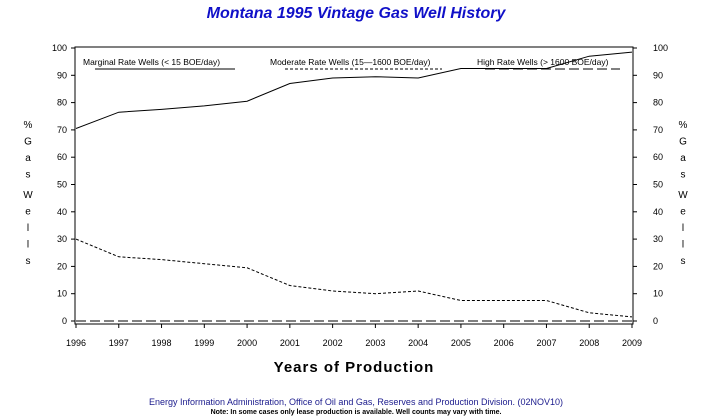 This screenshot has width=712, height=418. I want to click on series-line-marginal, so click(354, 90).